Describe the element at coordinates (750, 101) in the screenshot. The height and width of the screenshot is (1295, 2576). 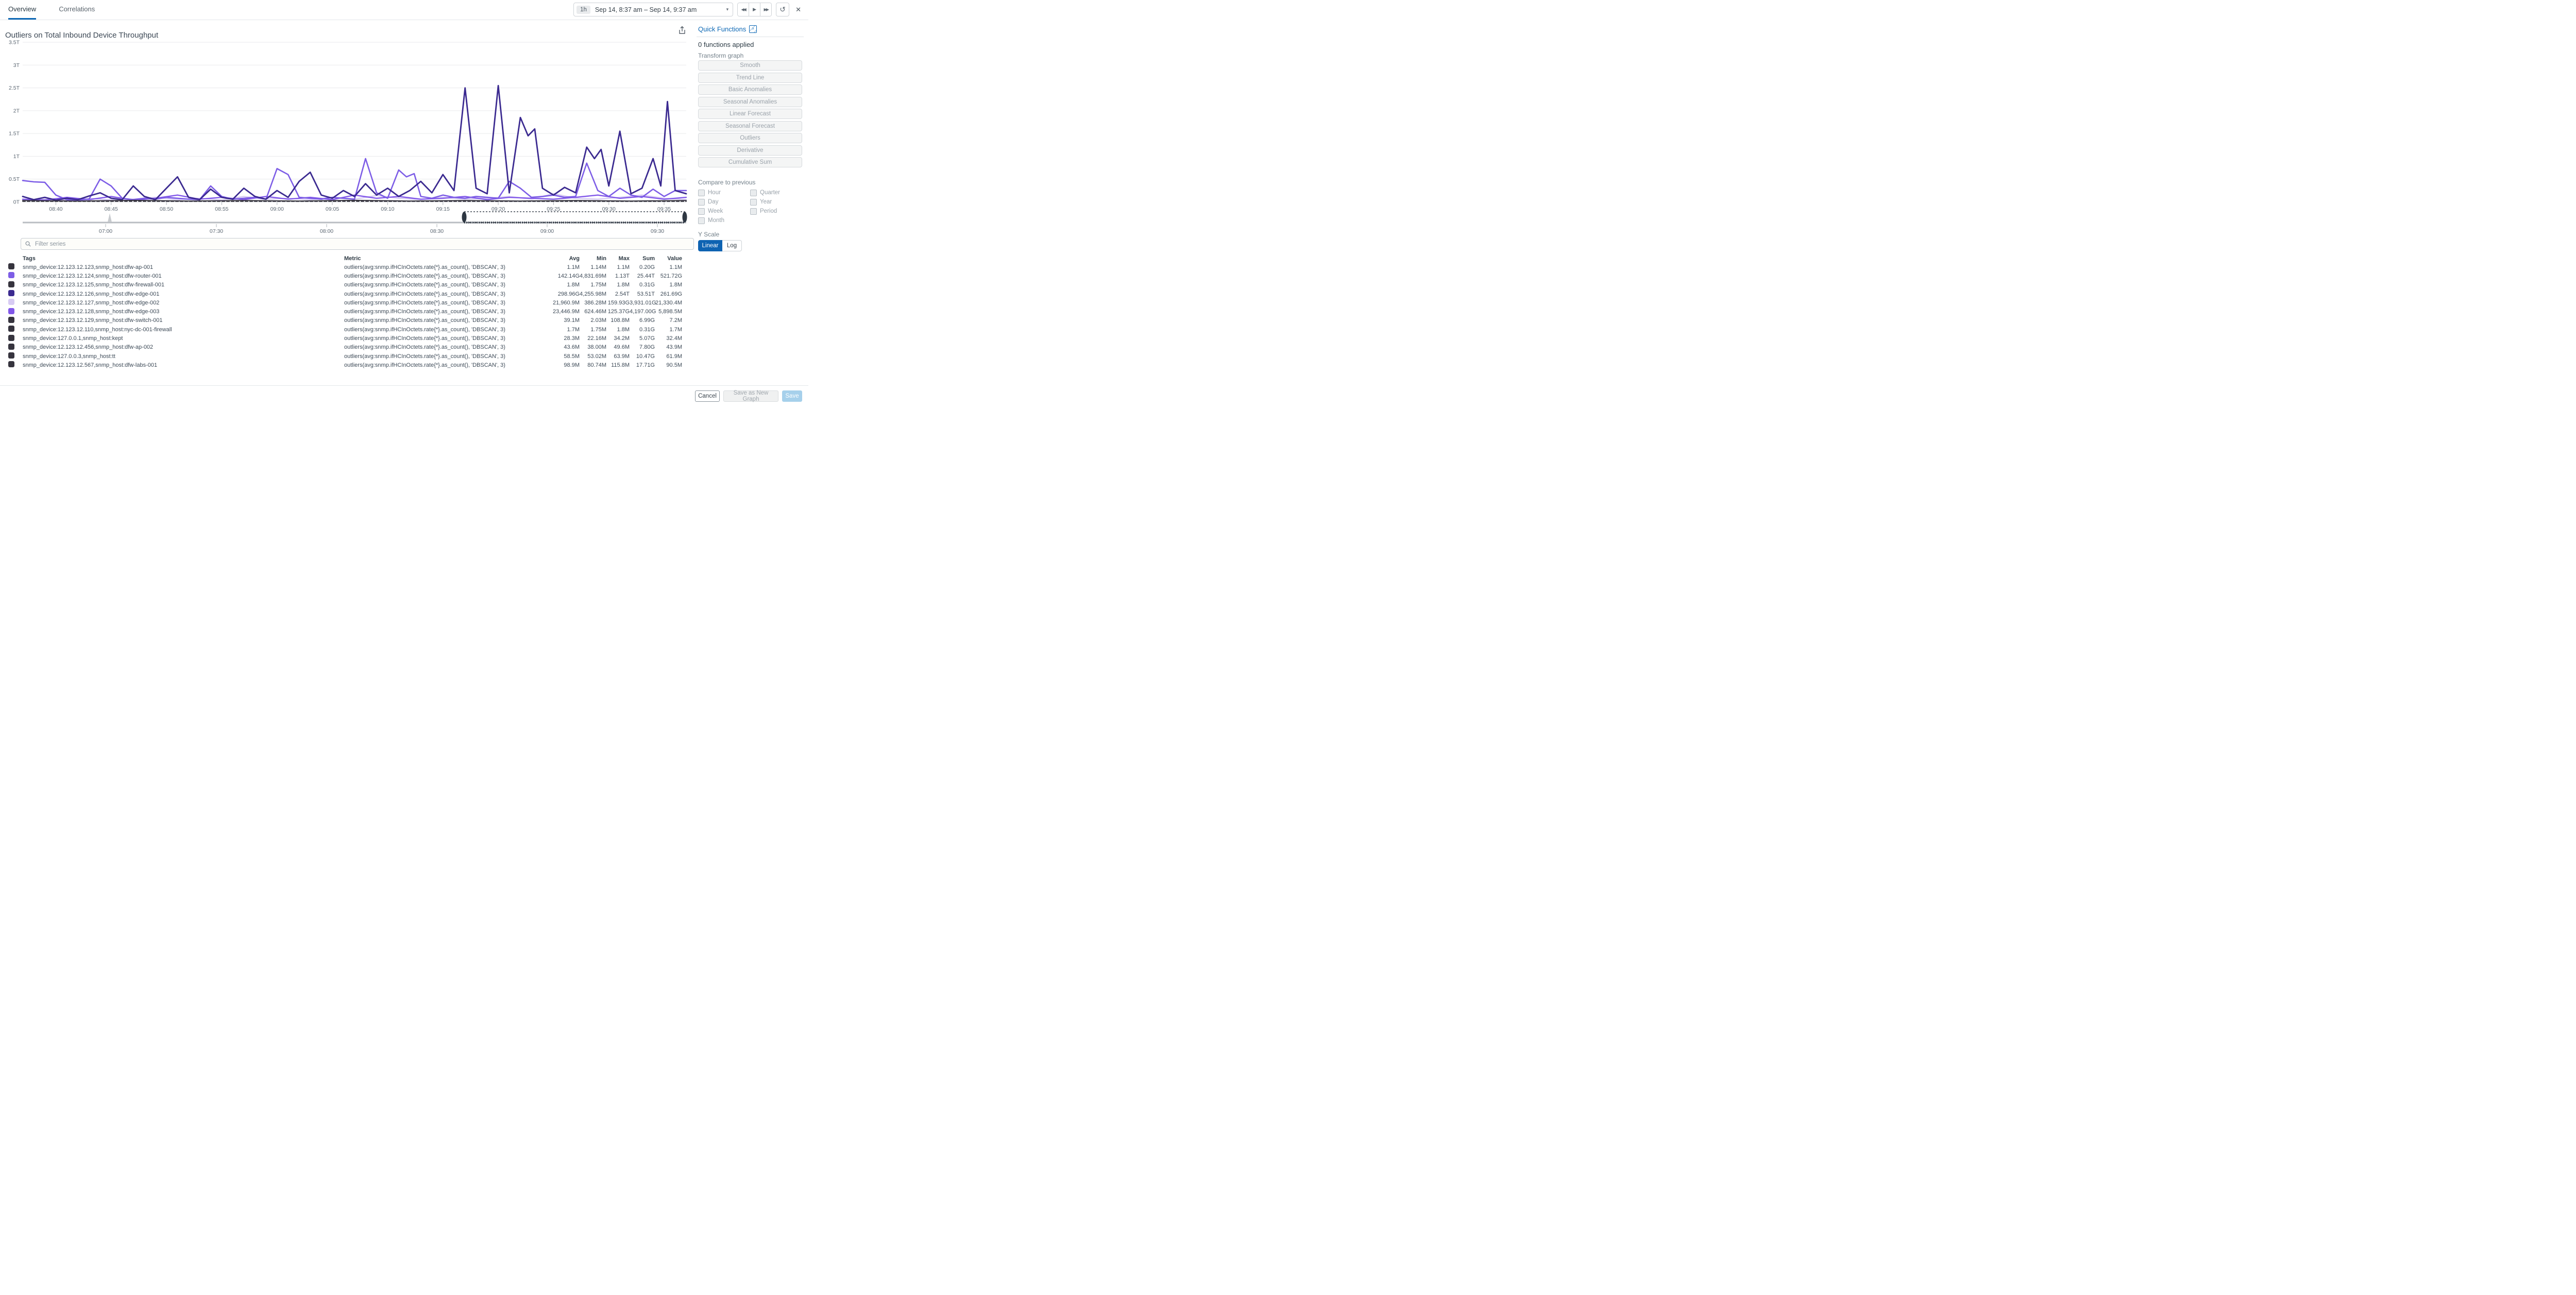
I see `transform-button-seasonal-anomalies: Seasonal Anomalies` at that location.